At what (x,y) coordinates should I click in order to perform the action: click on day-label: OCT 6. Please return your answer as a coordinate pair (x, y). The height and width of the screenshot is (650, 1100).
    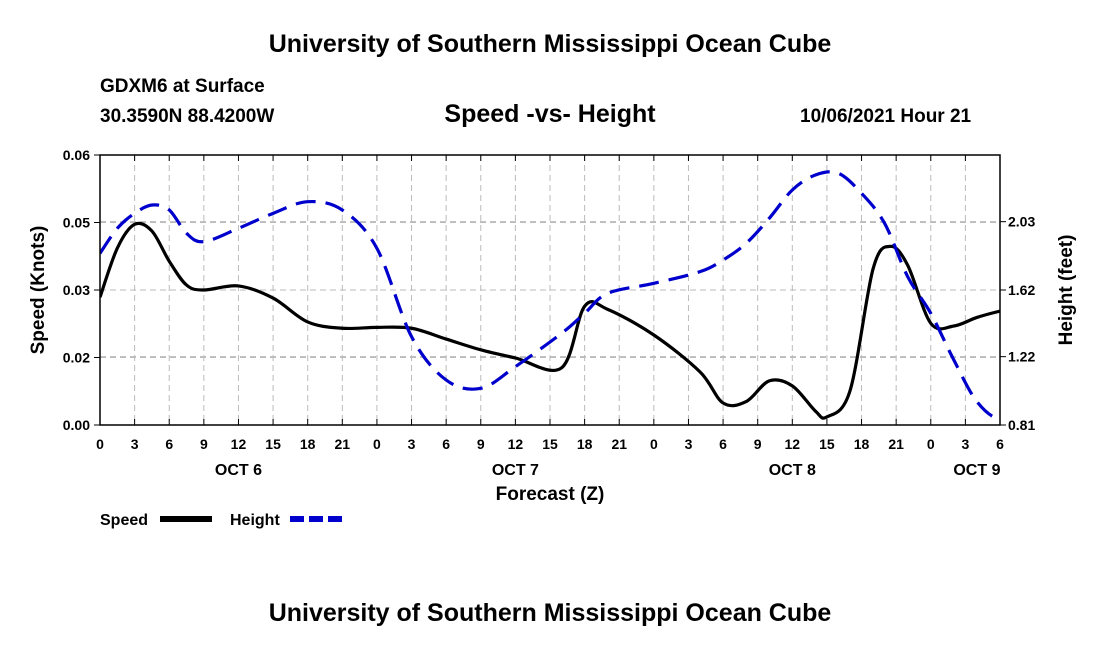
    Looking at the image, I should click on (238, 470).